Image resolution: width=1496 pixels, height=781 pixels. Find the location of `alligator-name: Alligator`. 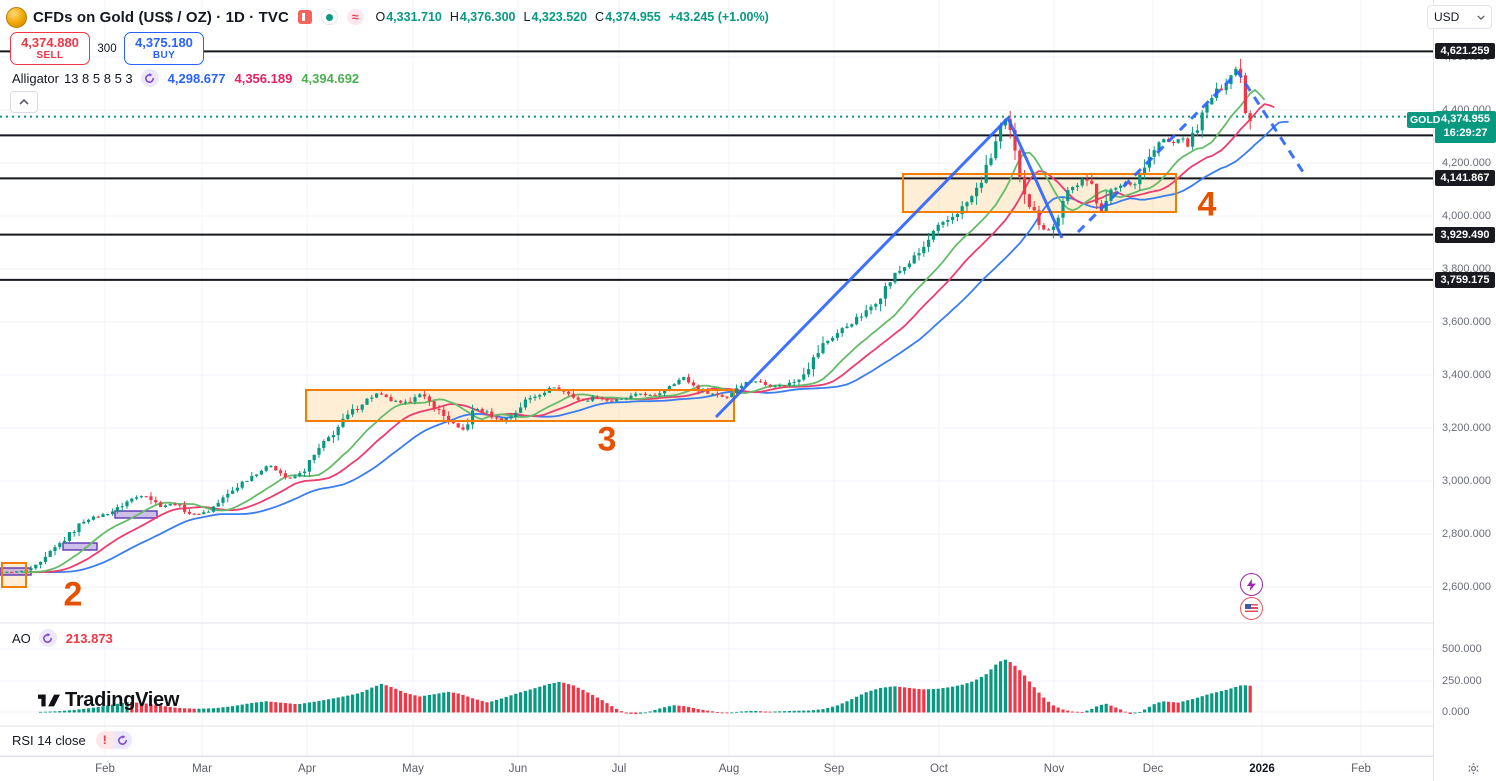

alligator-name: Alligator is located at coordinates (35, 78).